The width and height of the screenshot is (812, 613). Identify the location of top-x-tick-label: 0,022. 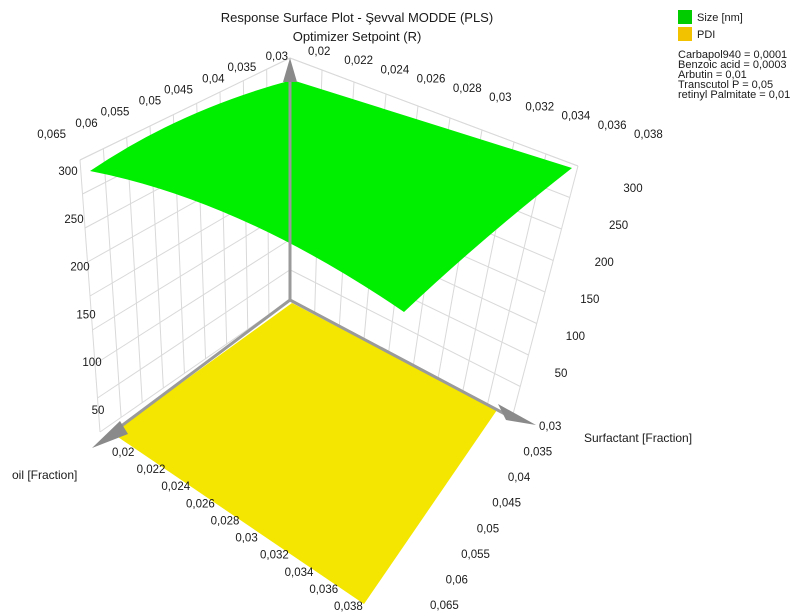
(358, 61).